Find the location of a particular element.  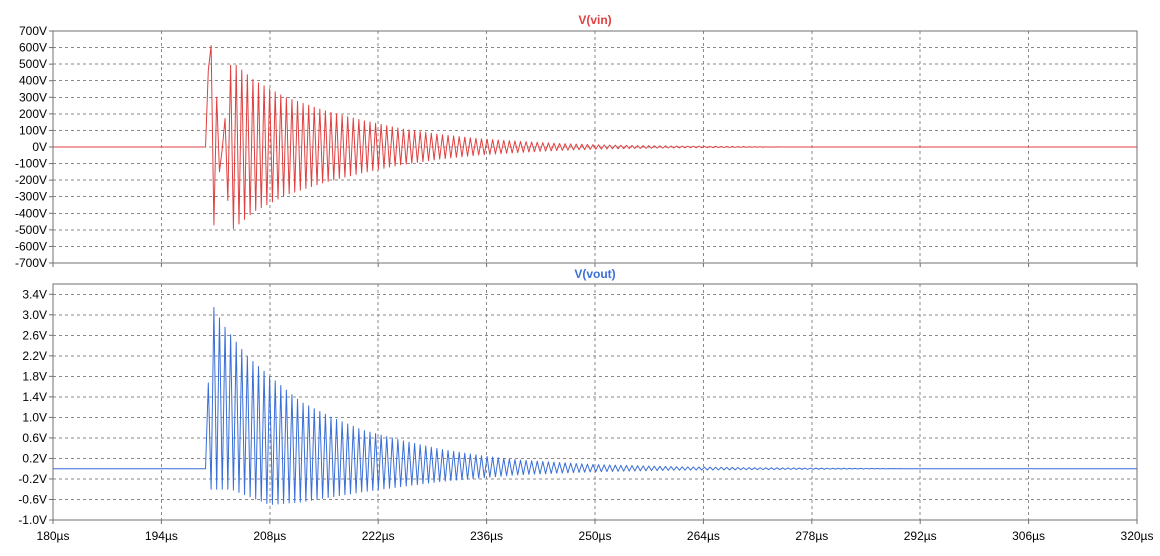

time-tick-label: 320µs is located at coordinates (1137, 536).